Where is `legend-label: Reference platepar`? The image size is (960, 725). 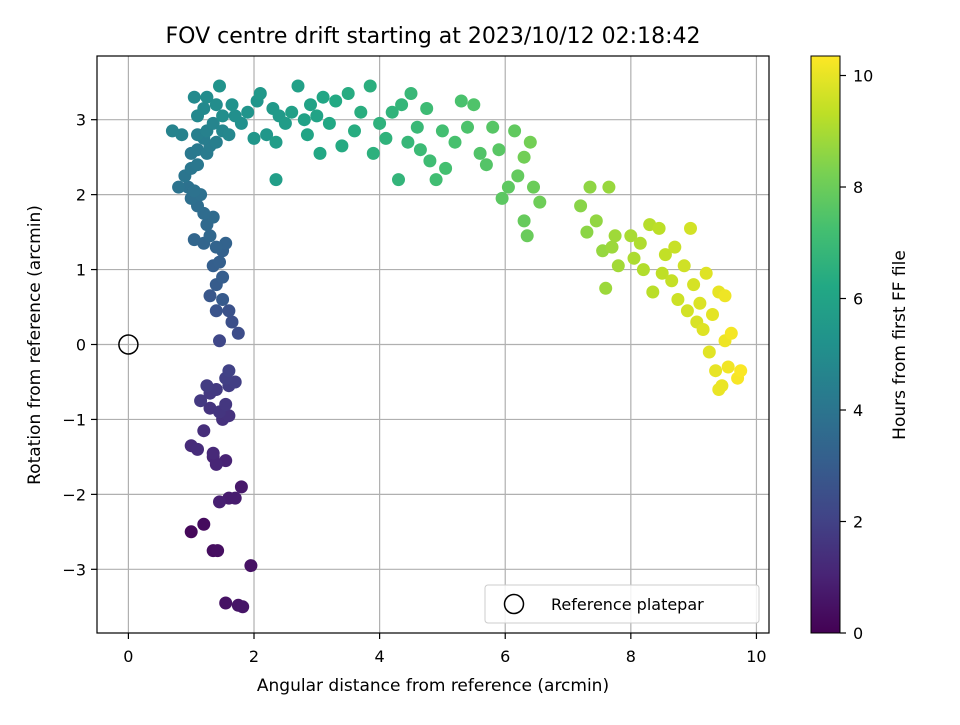 legend-label: Reference platepar is located at coordinates (627, 604).